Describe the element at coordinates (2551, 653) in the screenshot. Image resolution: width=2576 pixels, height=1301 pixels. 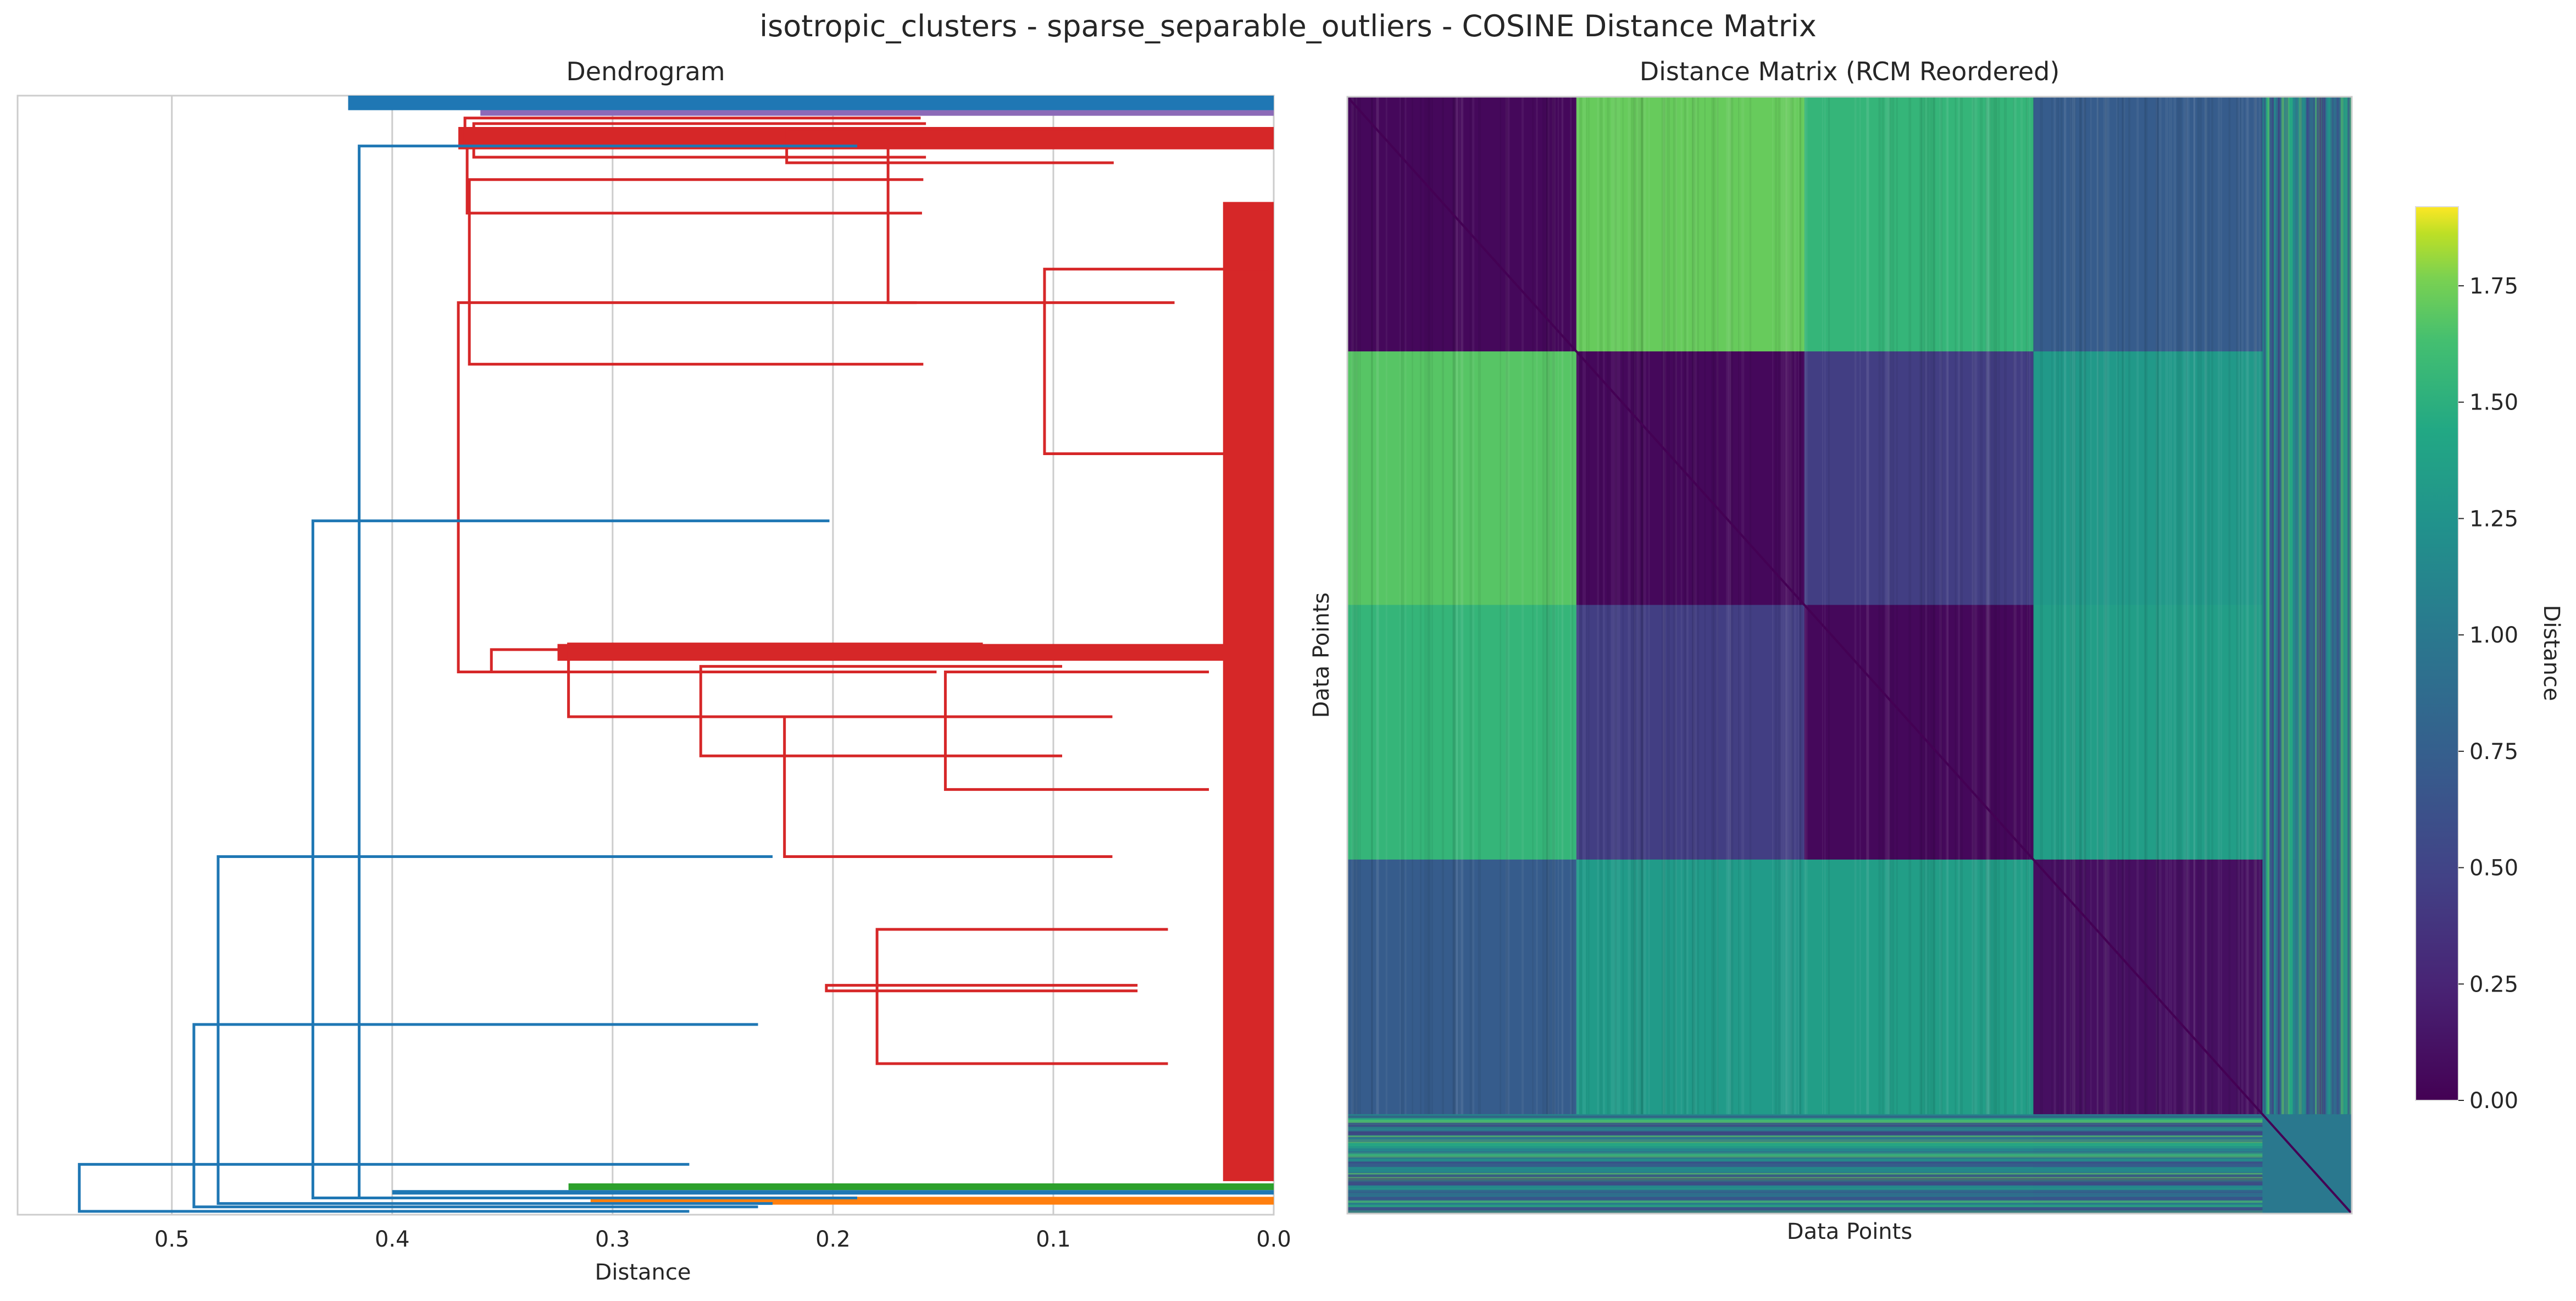
I see `colorbar-label: Distance` at that location.